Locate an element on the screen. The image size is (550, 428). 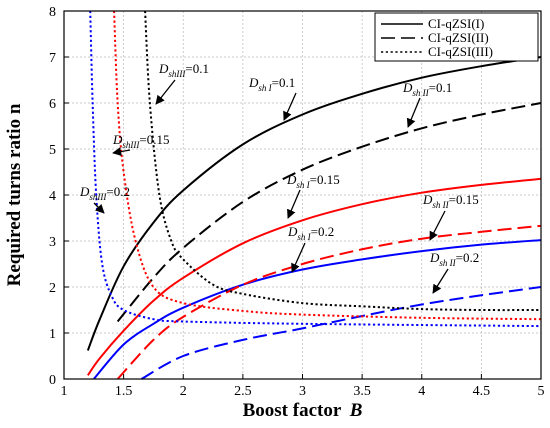
y-tick-label: 4 is located at coordinates (52, 196).